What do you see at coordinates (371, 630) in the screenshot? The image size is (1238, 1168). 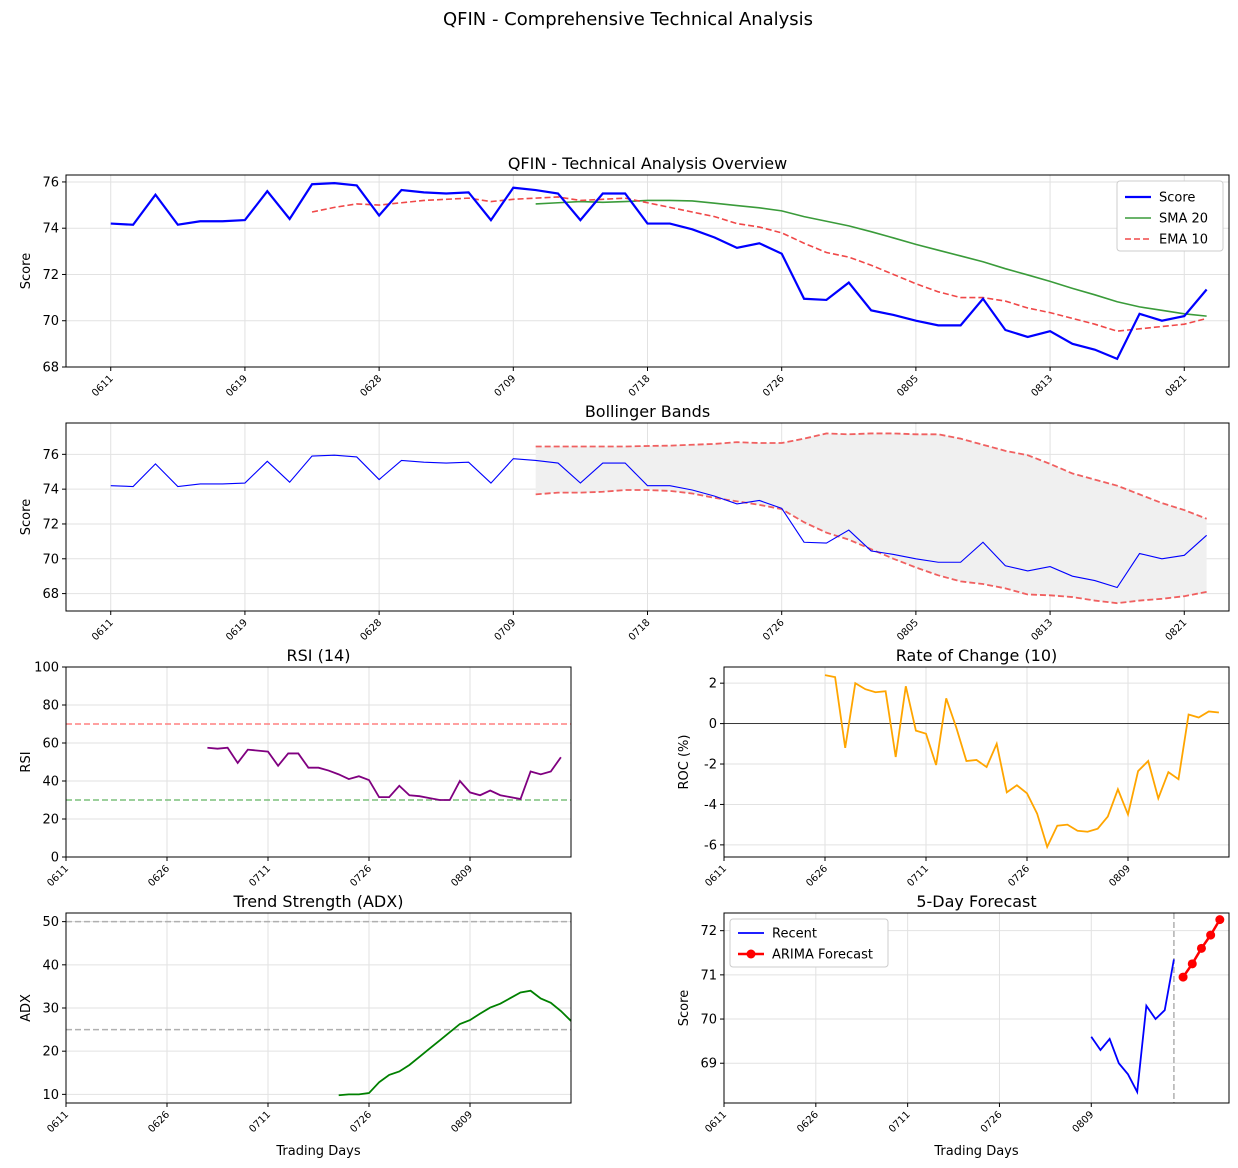 I see `x-tick-label: 0628` at bounding box center [371, 630].